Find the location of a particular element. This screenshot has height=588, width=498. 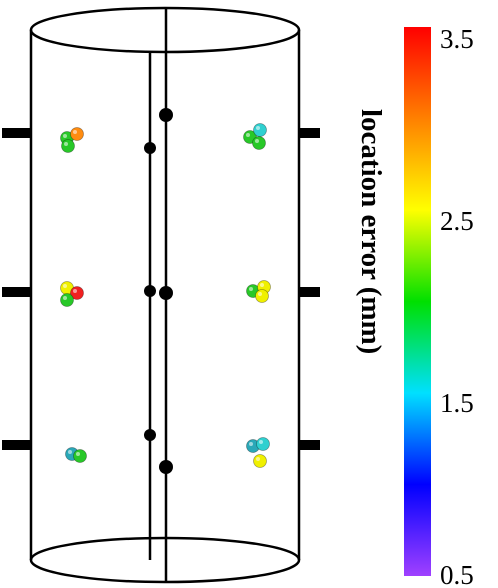

colorbar-tick-1-5: 1.5 is located at coordinates (457, 403).